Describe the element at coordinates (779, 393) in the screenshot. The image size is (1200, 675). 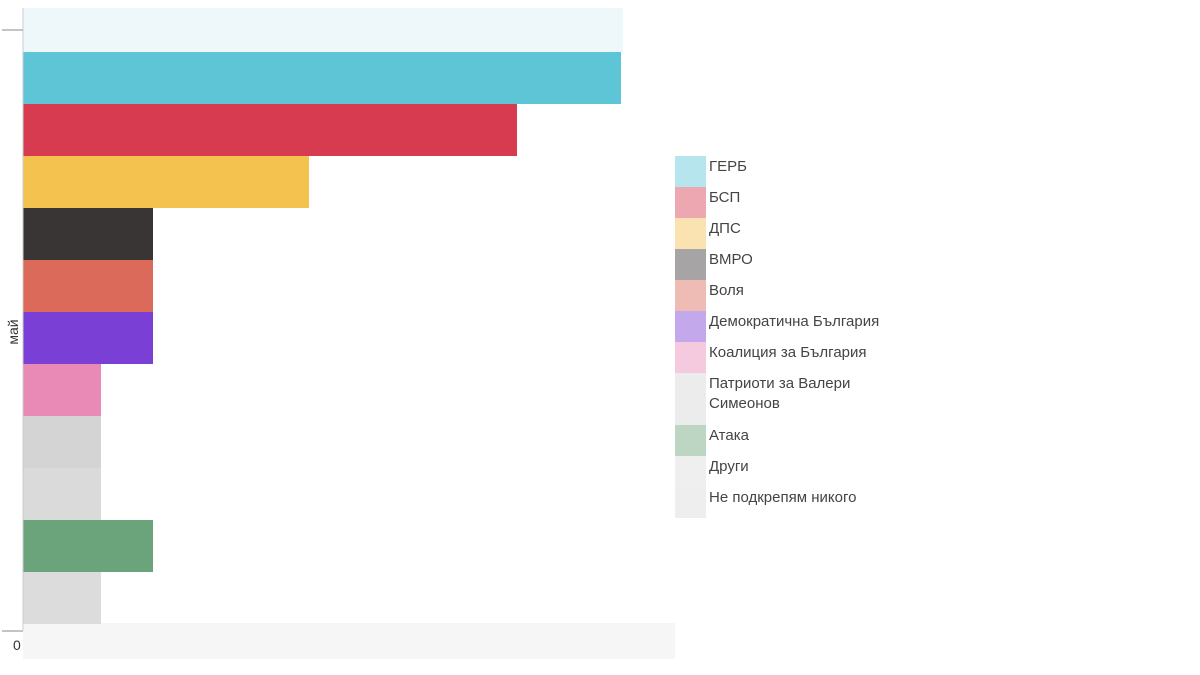
I see `legend-label-7: Патриоти за Валери Симеонов` at that location.